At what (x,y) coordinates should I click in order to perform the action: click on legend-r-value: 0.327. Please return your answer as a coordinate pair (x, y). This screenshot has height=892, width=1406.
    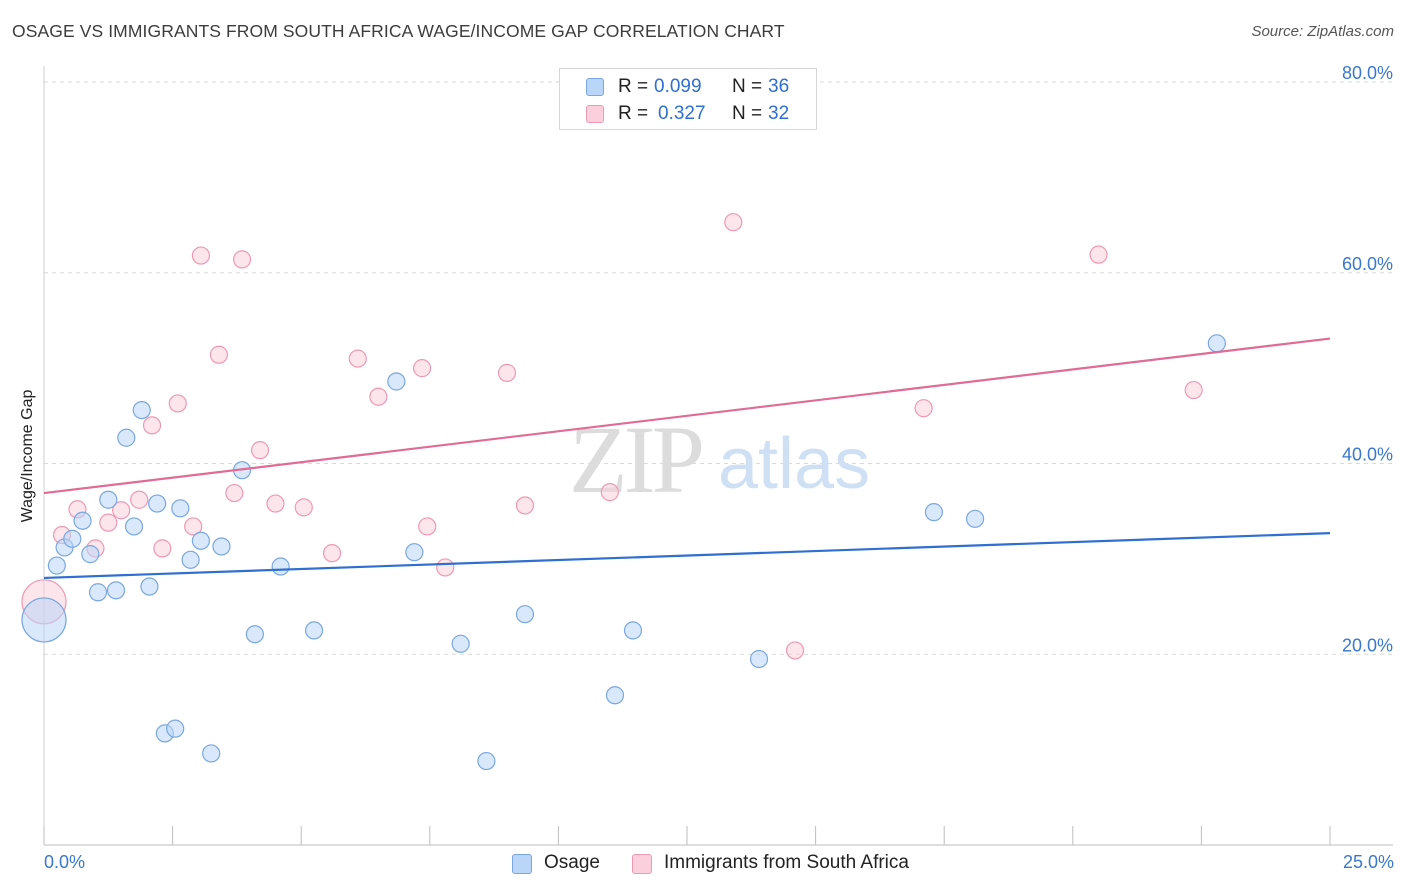
    Looking at the image, I should click on (682, 113).